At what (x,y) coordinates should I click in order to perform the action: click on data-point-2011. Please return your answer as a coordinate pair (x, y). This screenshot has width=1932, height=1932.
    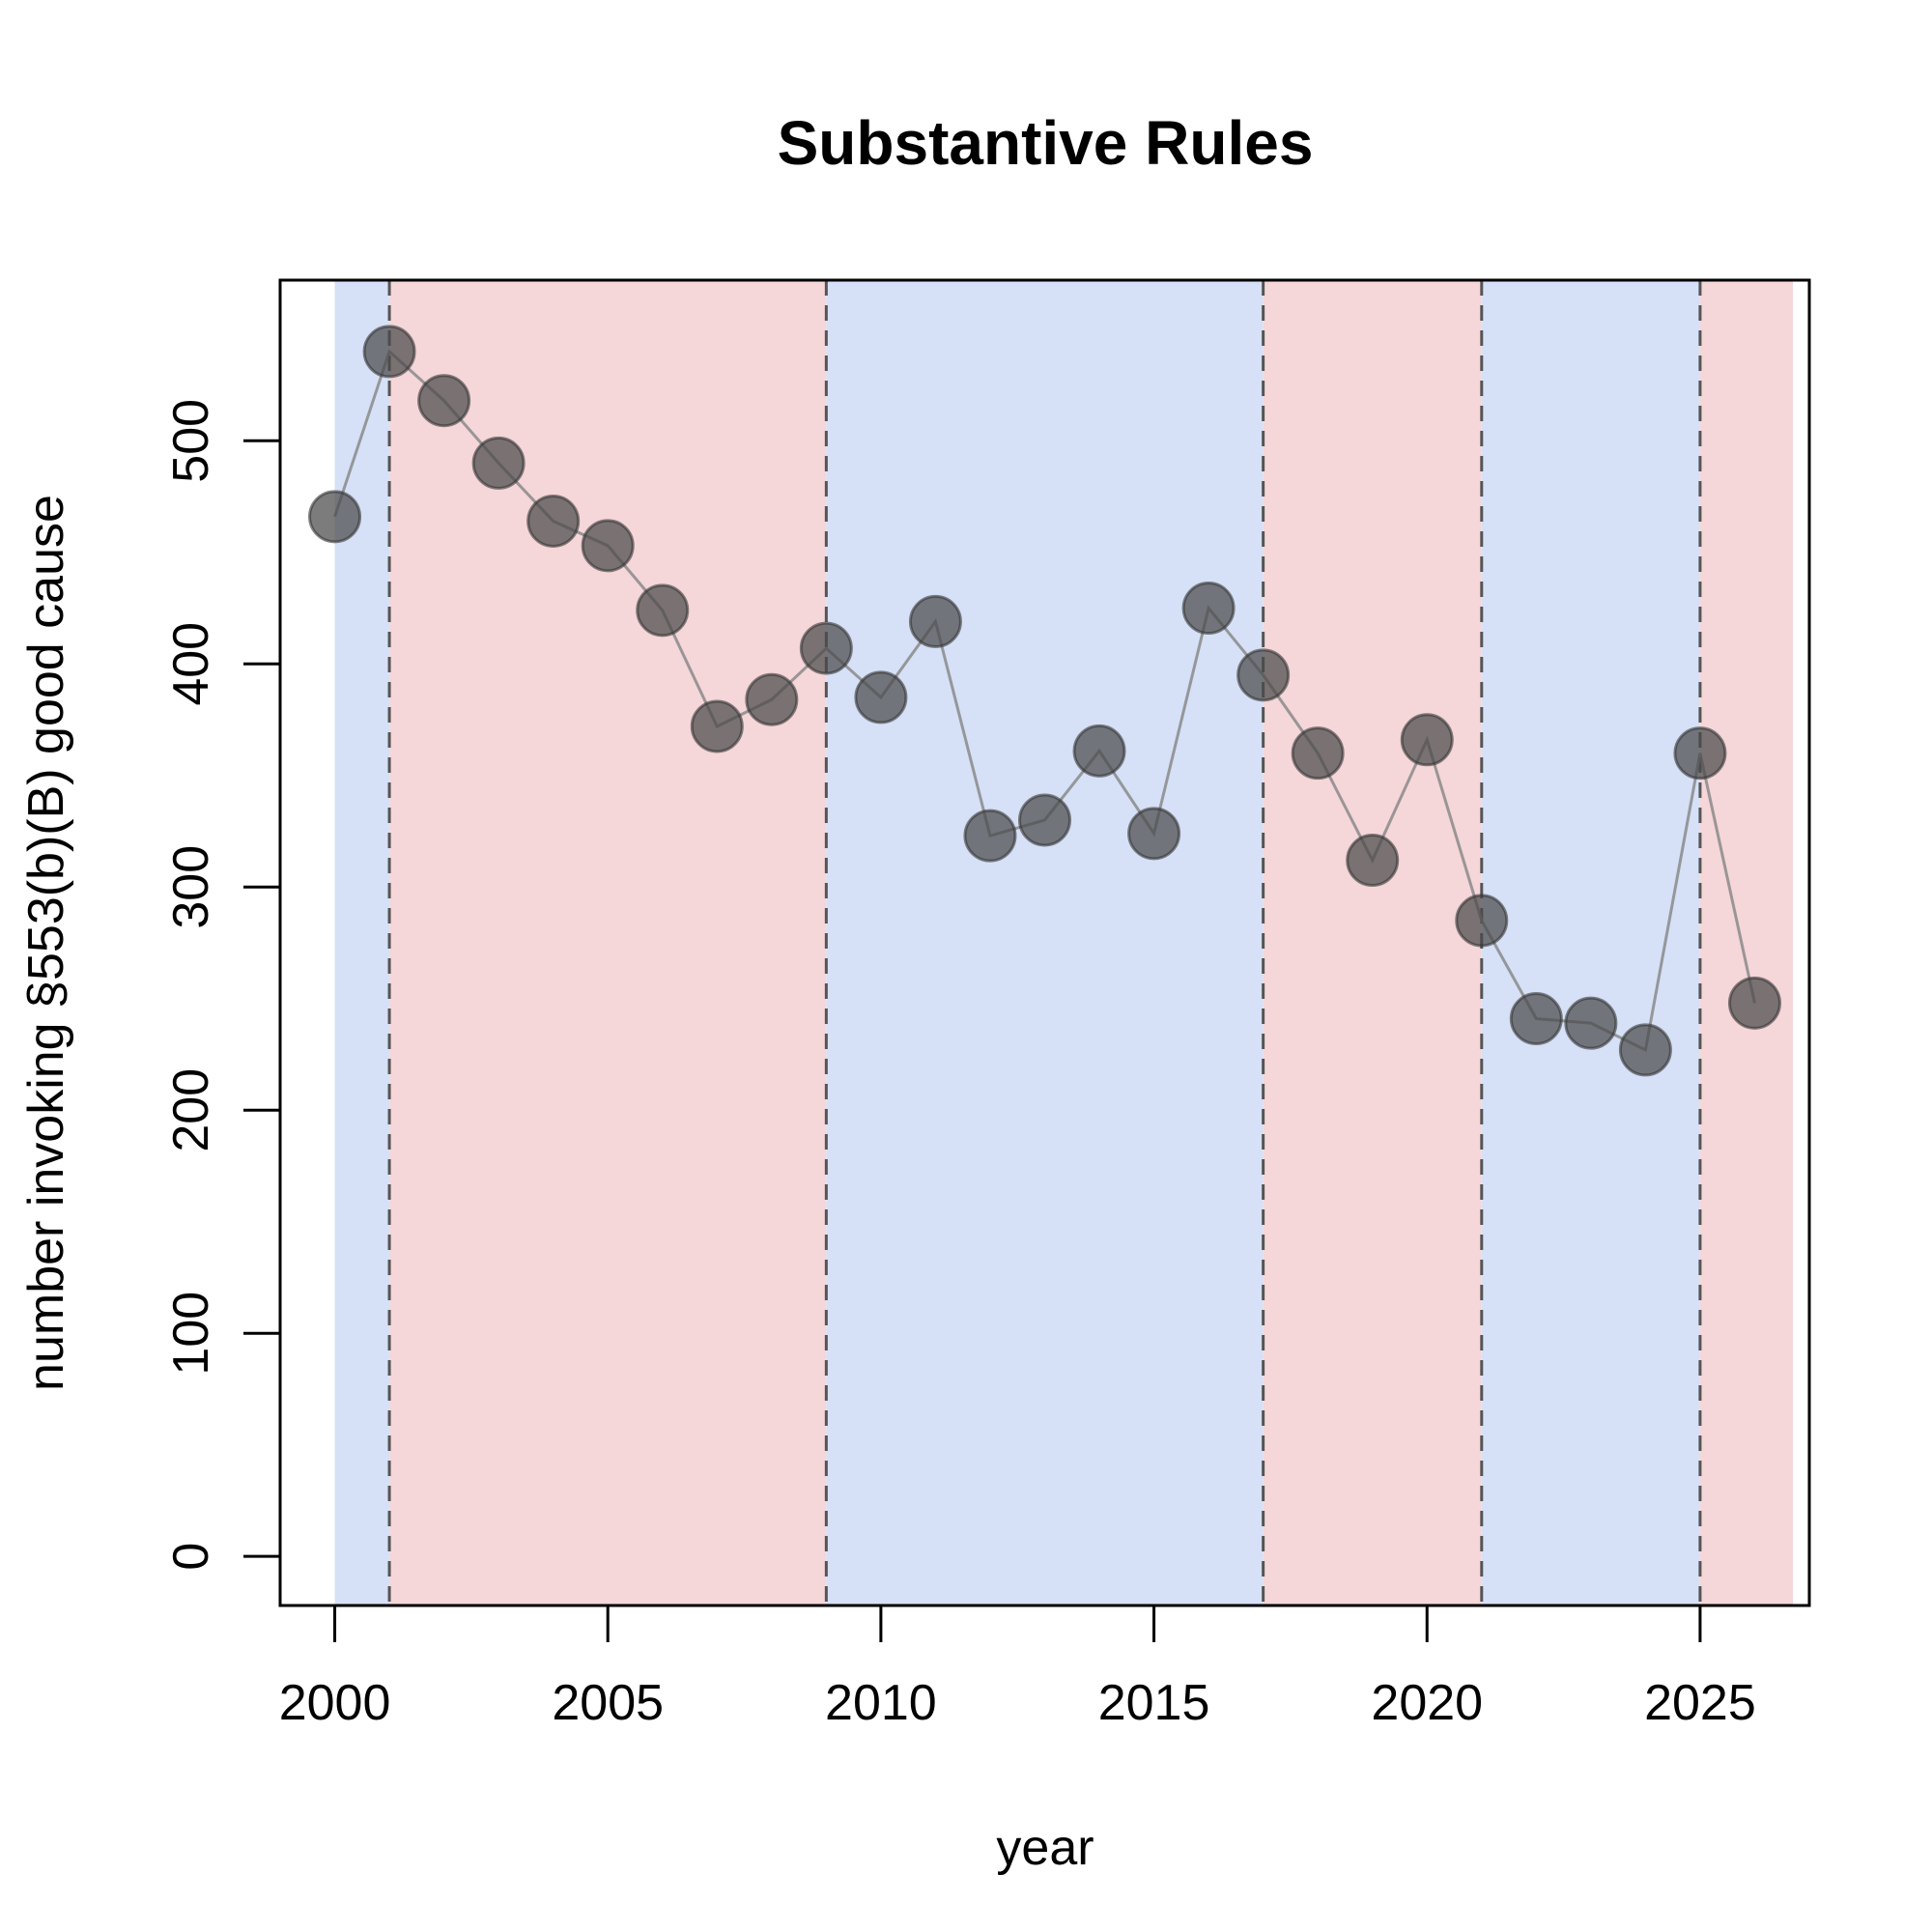
    Looking at the image, I should click on (935, 621).